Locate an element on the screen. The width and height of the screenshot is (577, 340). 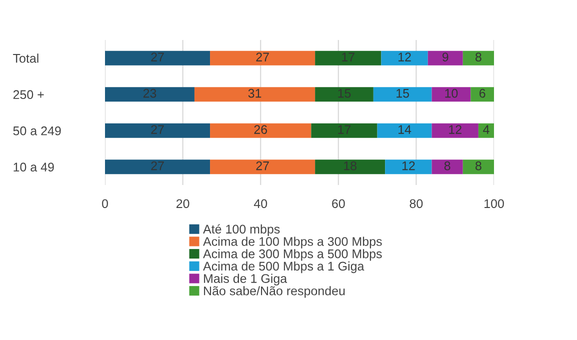
y-tick-label: 10 a 49 is located at coordinates (34, 167).